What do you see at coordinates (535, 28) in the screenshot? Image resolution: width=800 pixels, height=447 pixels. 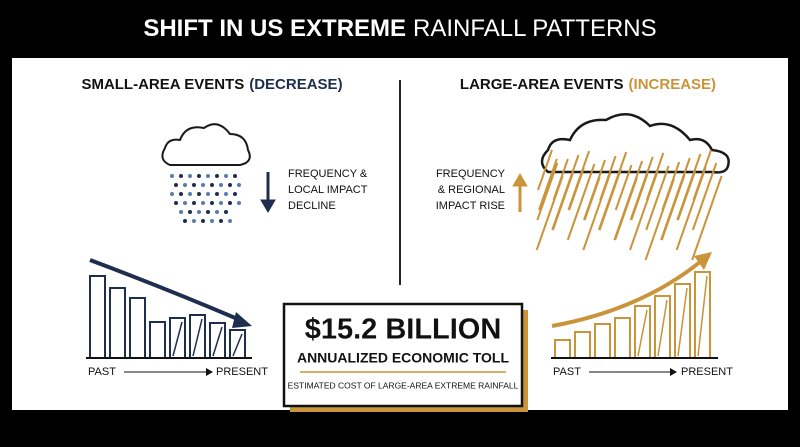 I see `title-light: RAINFALL PATTERNS` at bounding box center [535, 28].